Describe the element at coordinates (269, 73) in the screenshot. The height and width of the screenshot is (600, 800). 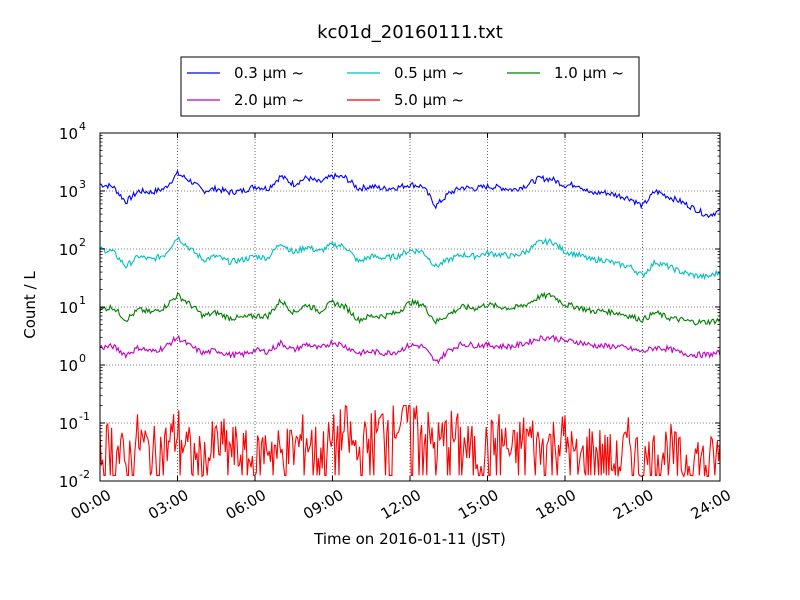
I see `legend-label: 0.3 μm ~` at that location.